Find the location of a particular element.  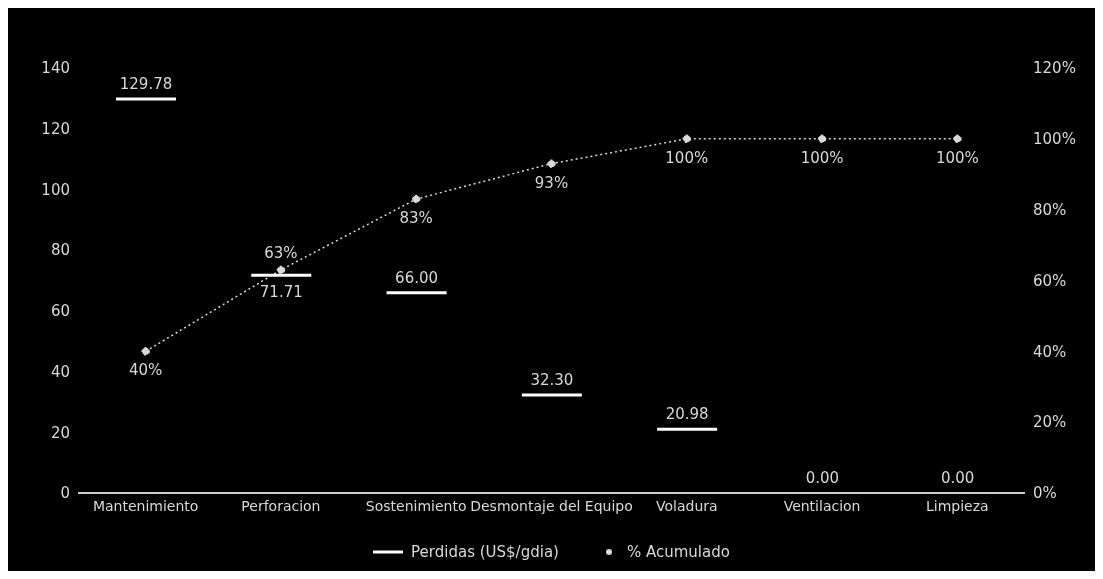

y2-tick-label: 120% is located at coordinates (1054, 68).